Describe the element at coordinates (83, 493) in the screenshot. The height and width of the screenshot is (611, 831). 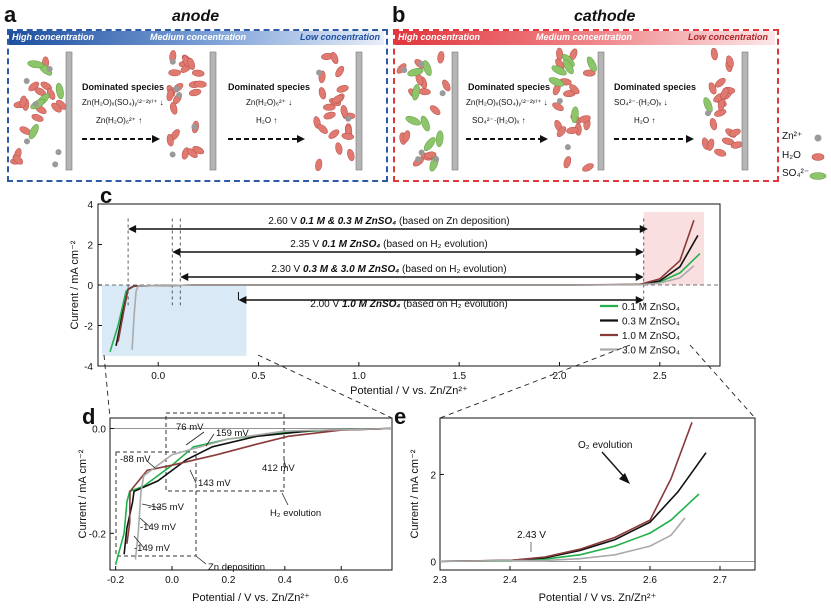
I see `y-axis-label: Current / mA cm⁻²` at that location.